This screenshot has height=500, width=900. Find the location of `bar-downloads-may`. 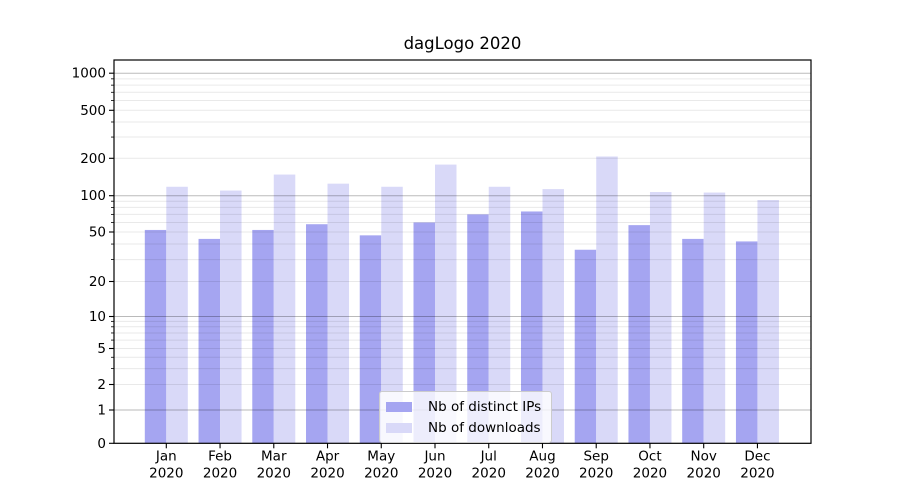

bar-downloads-may is located at coordinates (392, 315).